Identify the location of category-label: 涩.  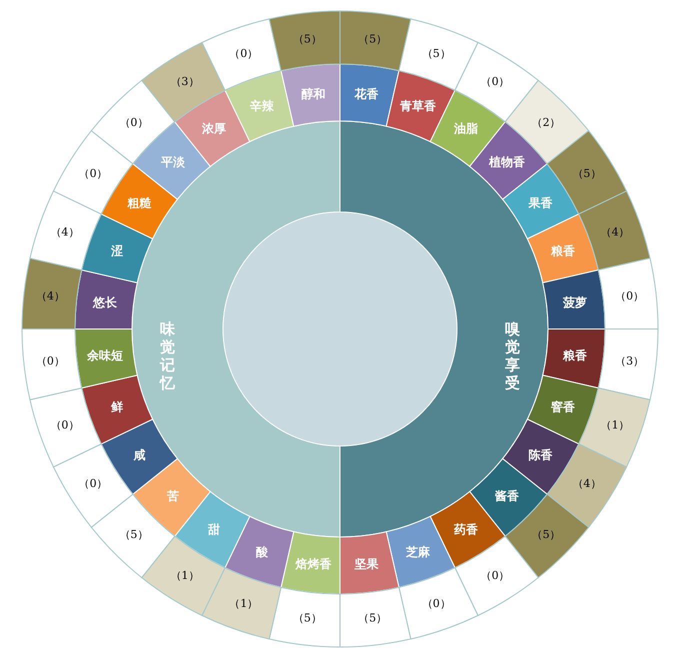
(116, 251).